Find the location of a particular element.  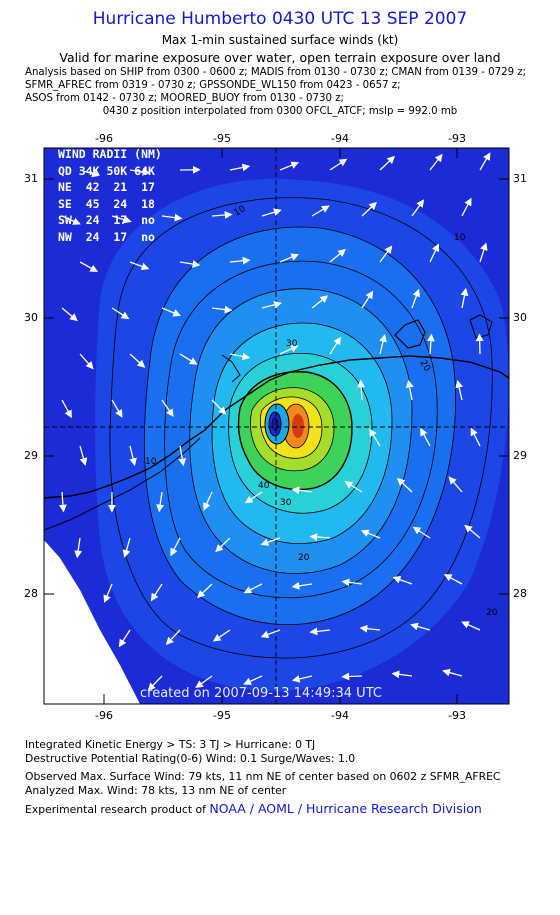

map-title: Hurricane Humberto 0430 UTC 13 SEP 2007 is located at coordinates (280, 19).